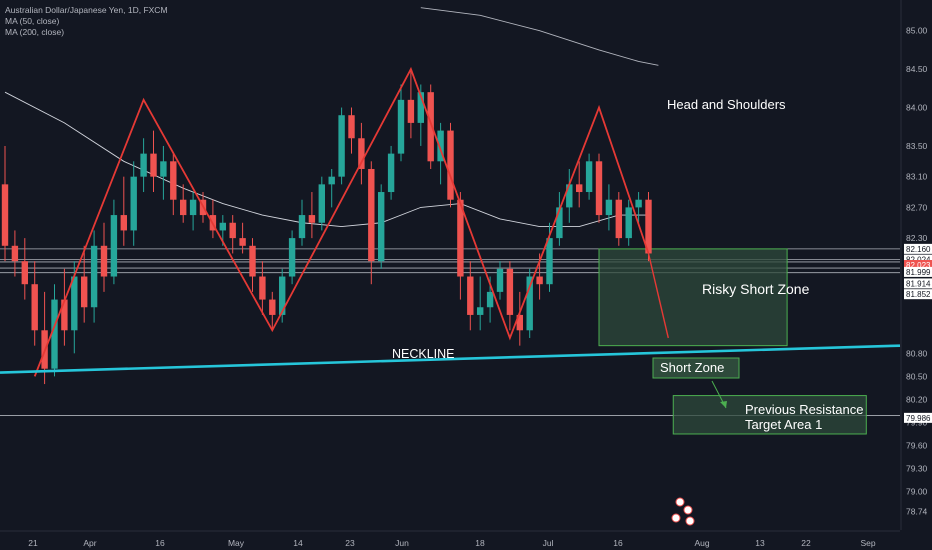 The image size is (932, 550). I want to click on price-label: 82.160, so click(918, 249).